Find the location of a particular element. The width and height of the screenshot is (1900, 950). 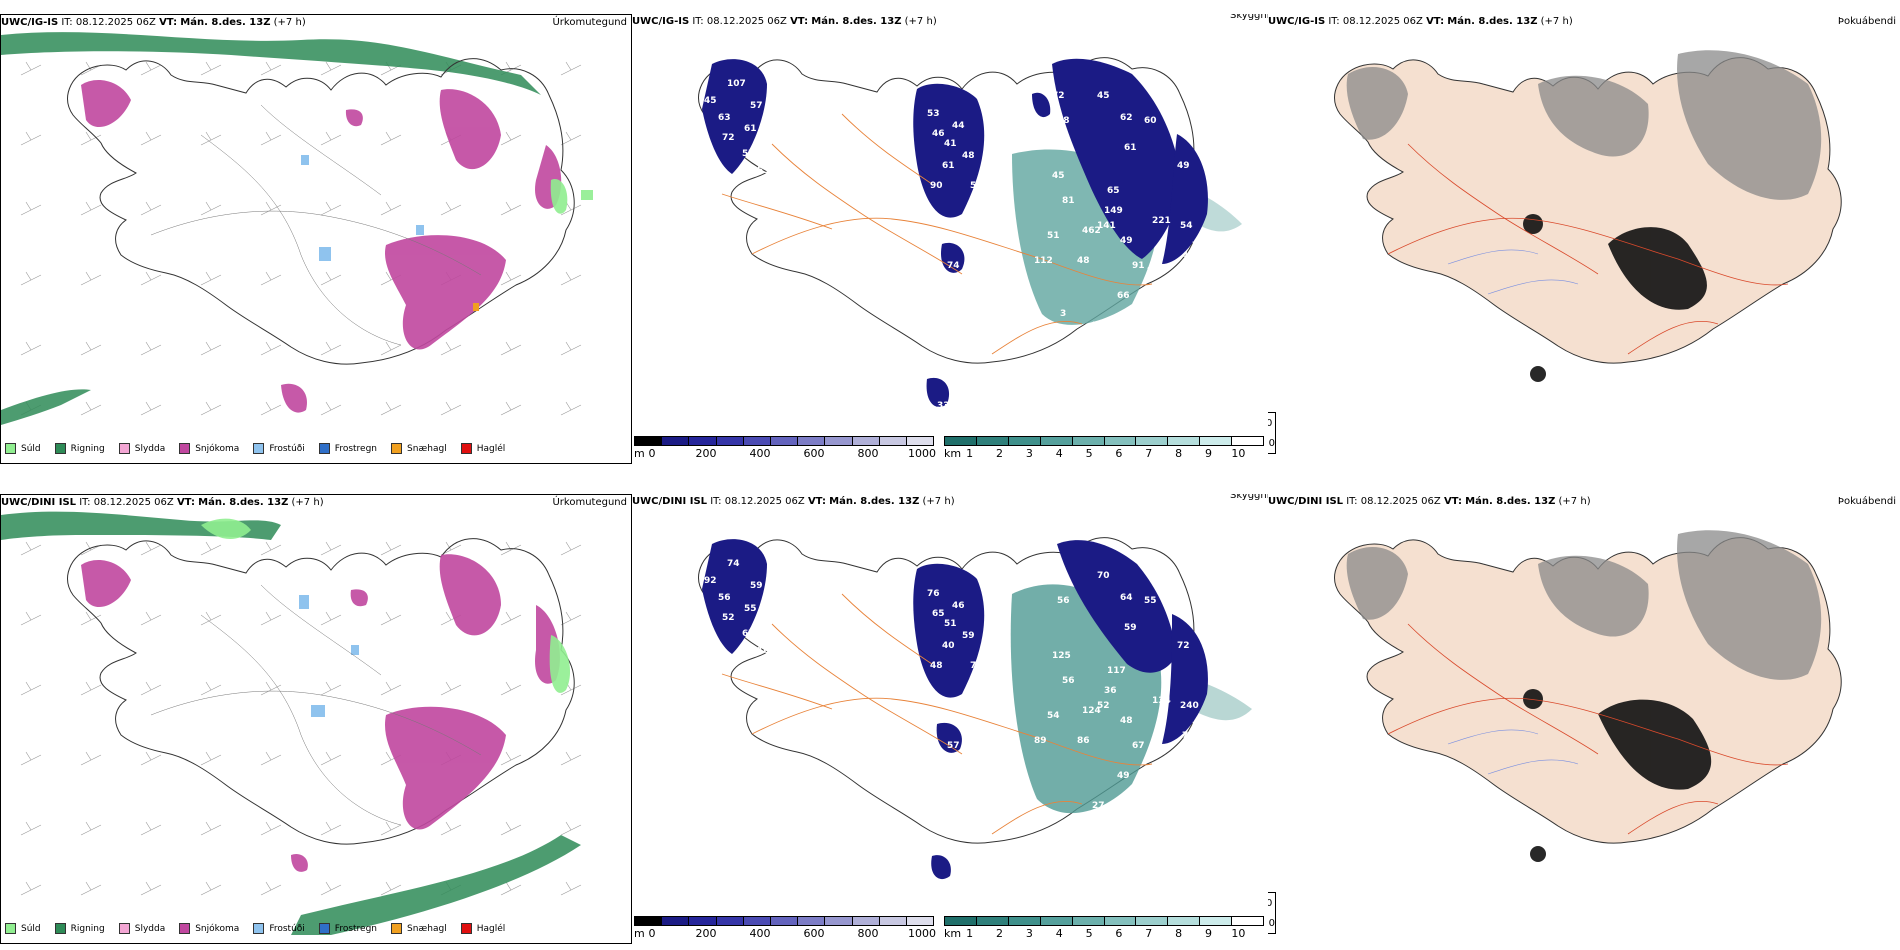

colorbar-tick-label: 6 is located at coordinates (1119, 453).